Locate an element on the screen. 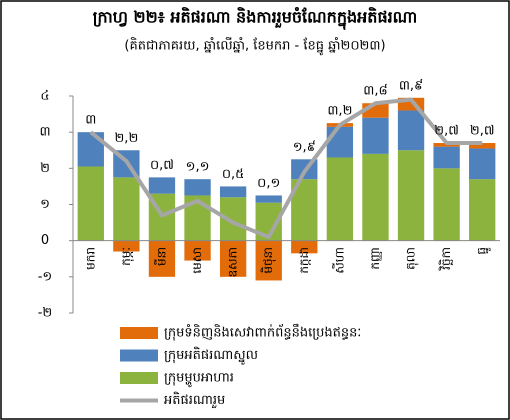 The width and height of the screenshot is (510, 420). x-tick-label: កក្កដា is located at coordinates (304, 260).